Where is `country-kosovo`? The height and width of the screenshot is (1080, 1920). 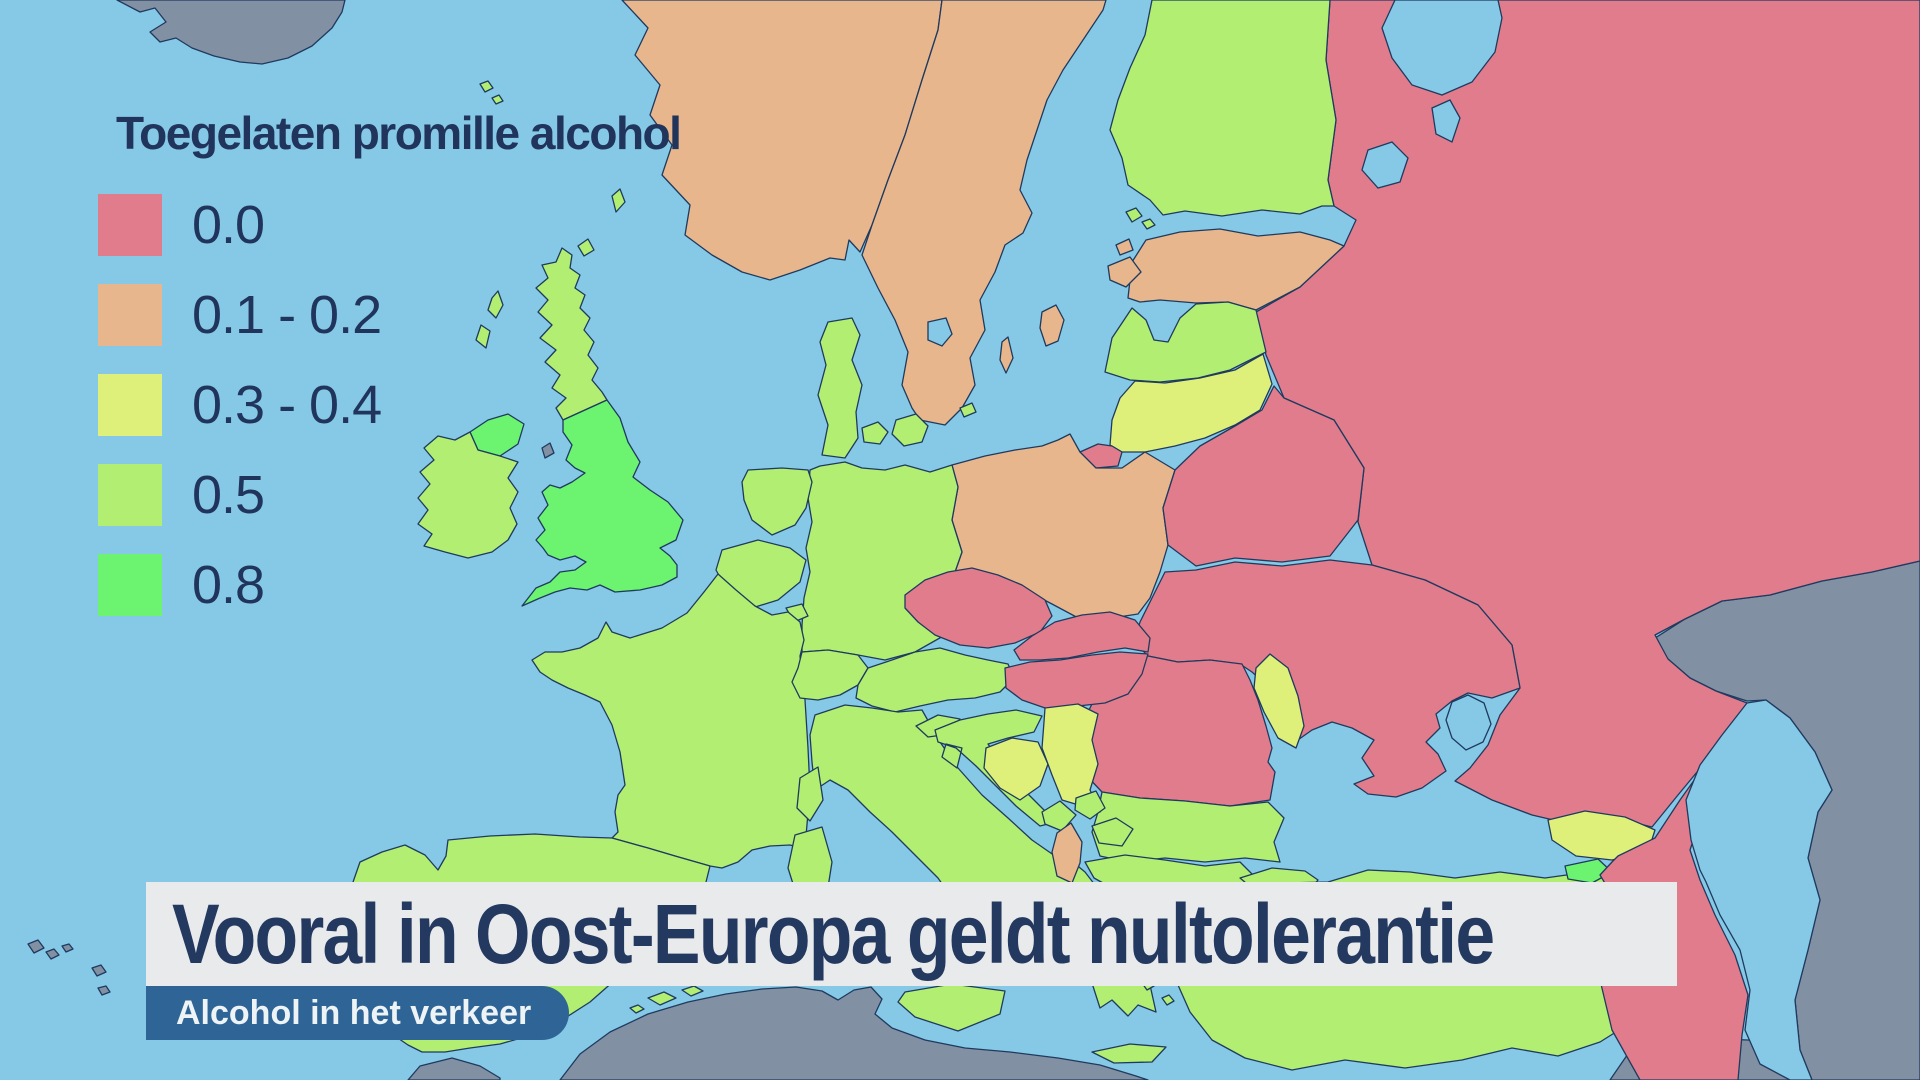
country-kosovo is located at coordinates (1090, 805).